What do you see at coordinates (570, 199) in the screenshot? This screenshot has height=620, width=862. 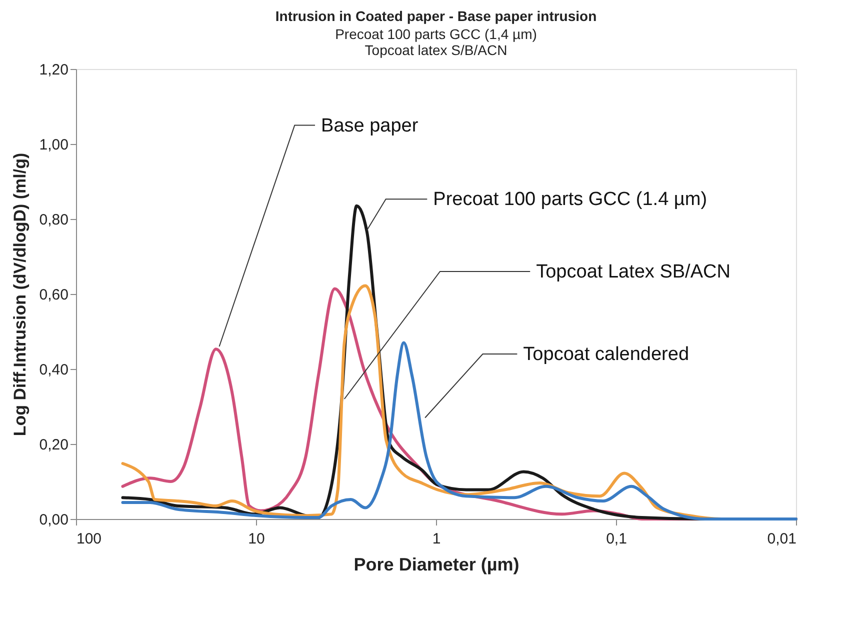 I see `annotation: Precoat 100 parts GCC (1.4 µm)` at bounding box center [570, 199].